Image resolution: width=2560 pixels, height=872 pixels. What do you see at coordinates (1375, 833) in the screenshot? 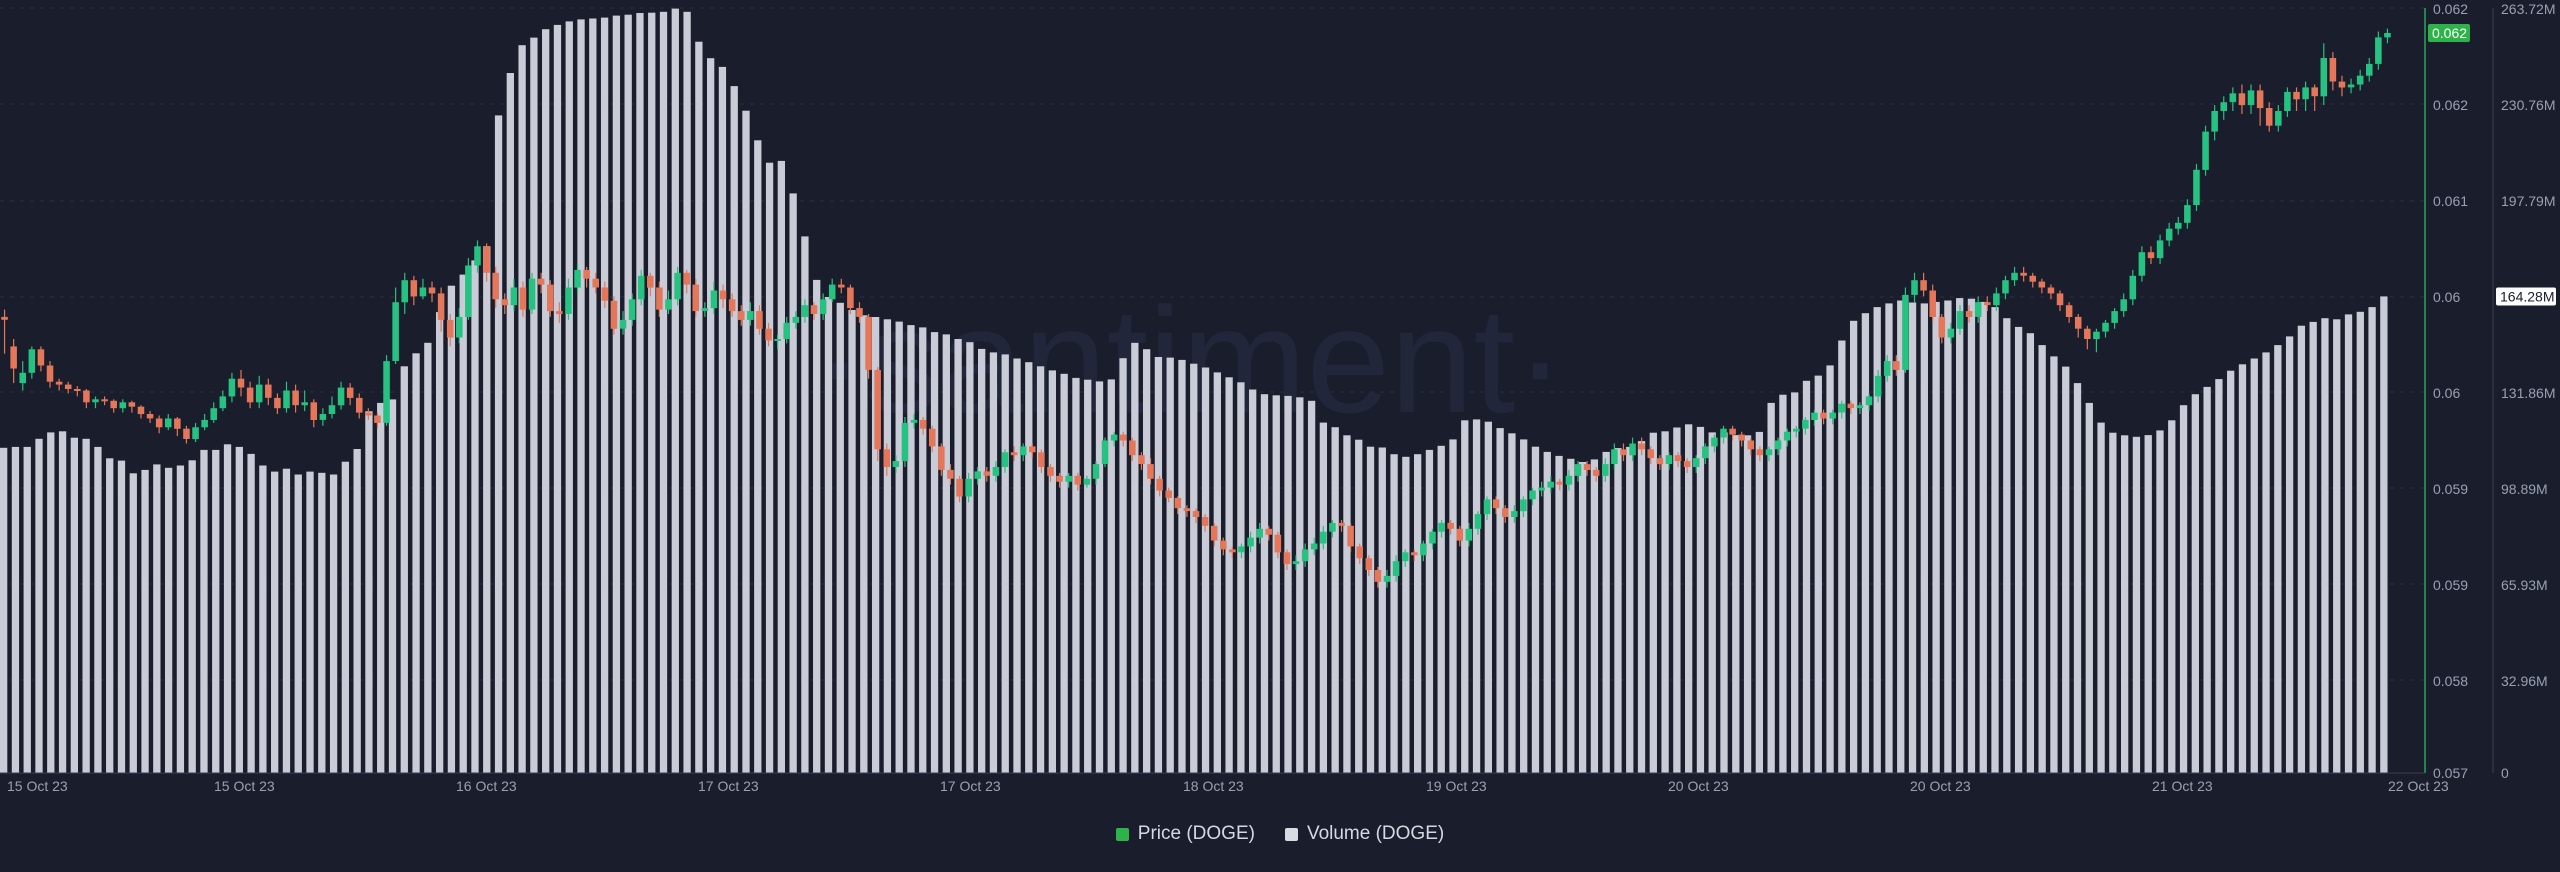
I see `legend-label-volume: Volume (DOGE)` at bounding box center [1375, 833].